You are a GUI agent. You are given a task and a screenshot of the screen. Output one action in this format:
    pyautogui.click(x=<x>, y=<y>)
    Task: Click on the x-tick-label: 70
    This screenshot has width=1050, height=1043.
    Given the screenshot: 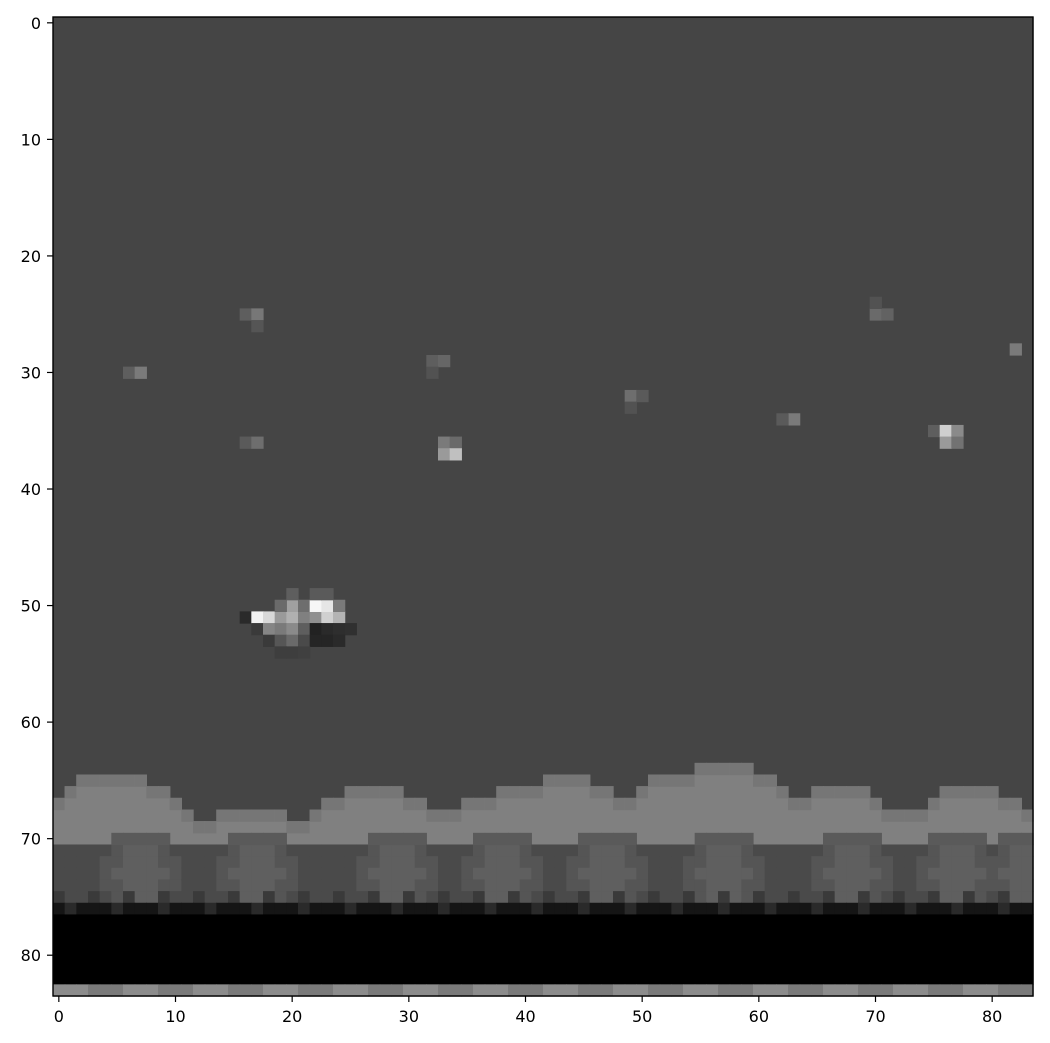 What is the action you would take?
    pyautogui.click(x=875, y=1016)
    